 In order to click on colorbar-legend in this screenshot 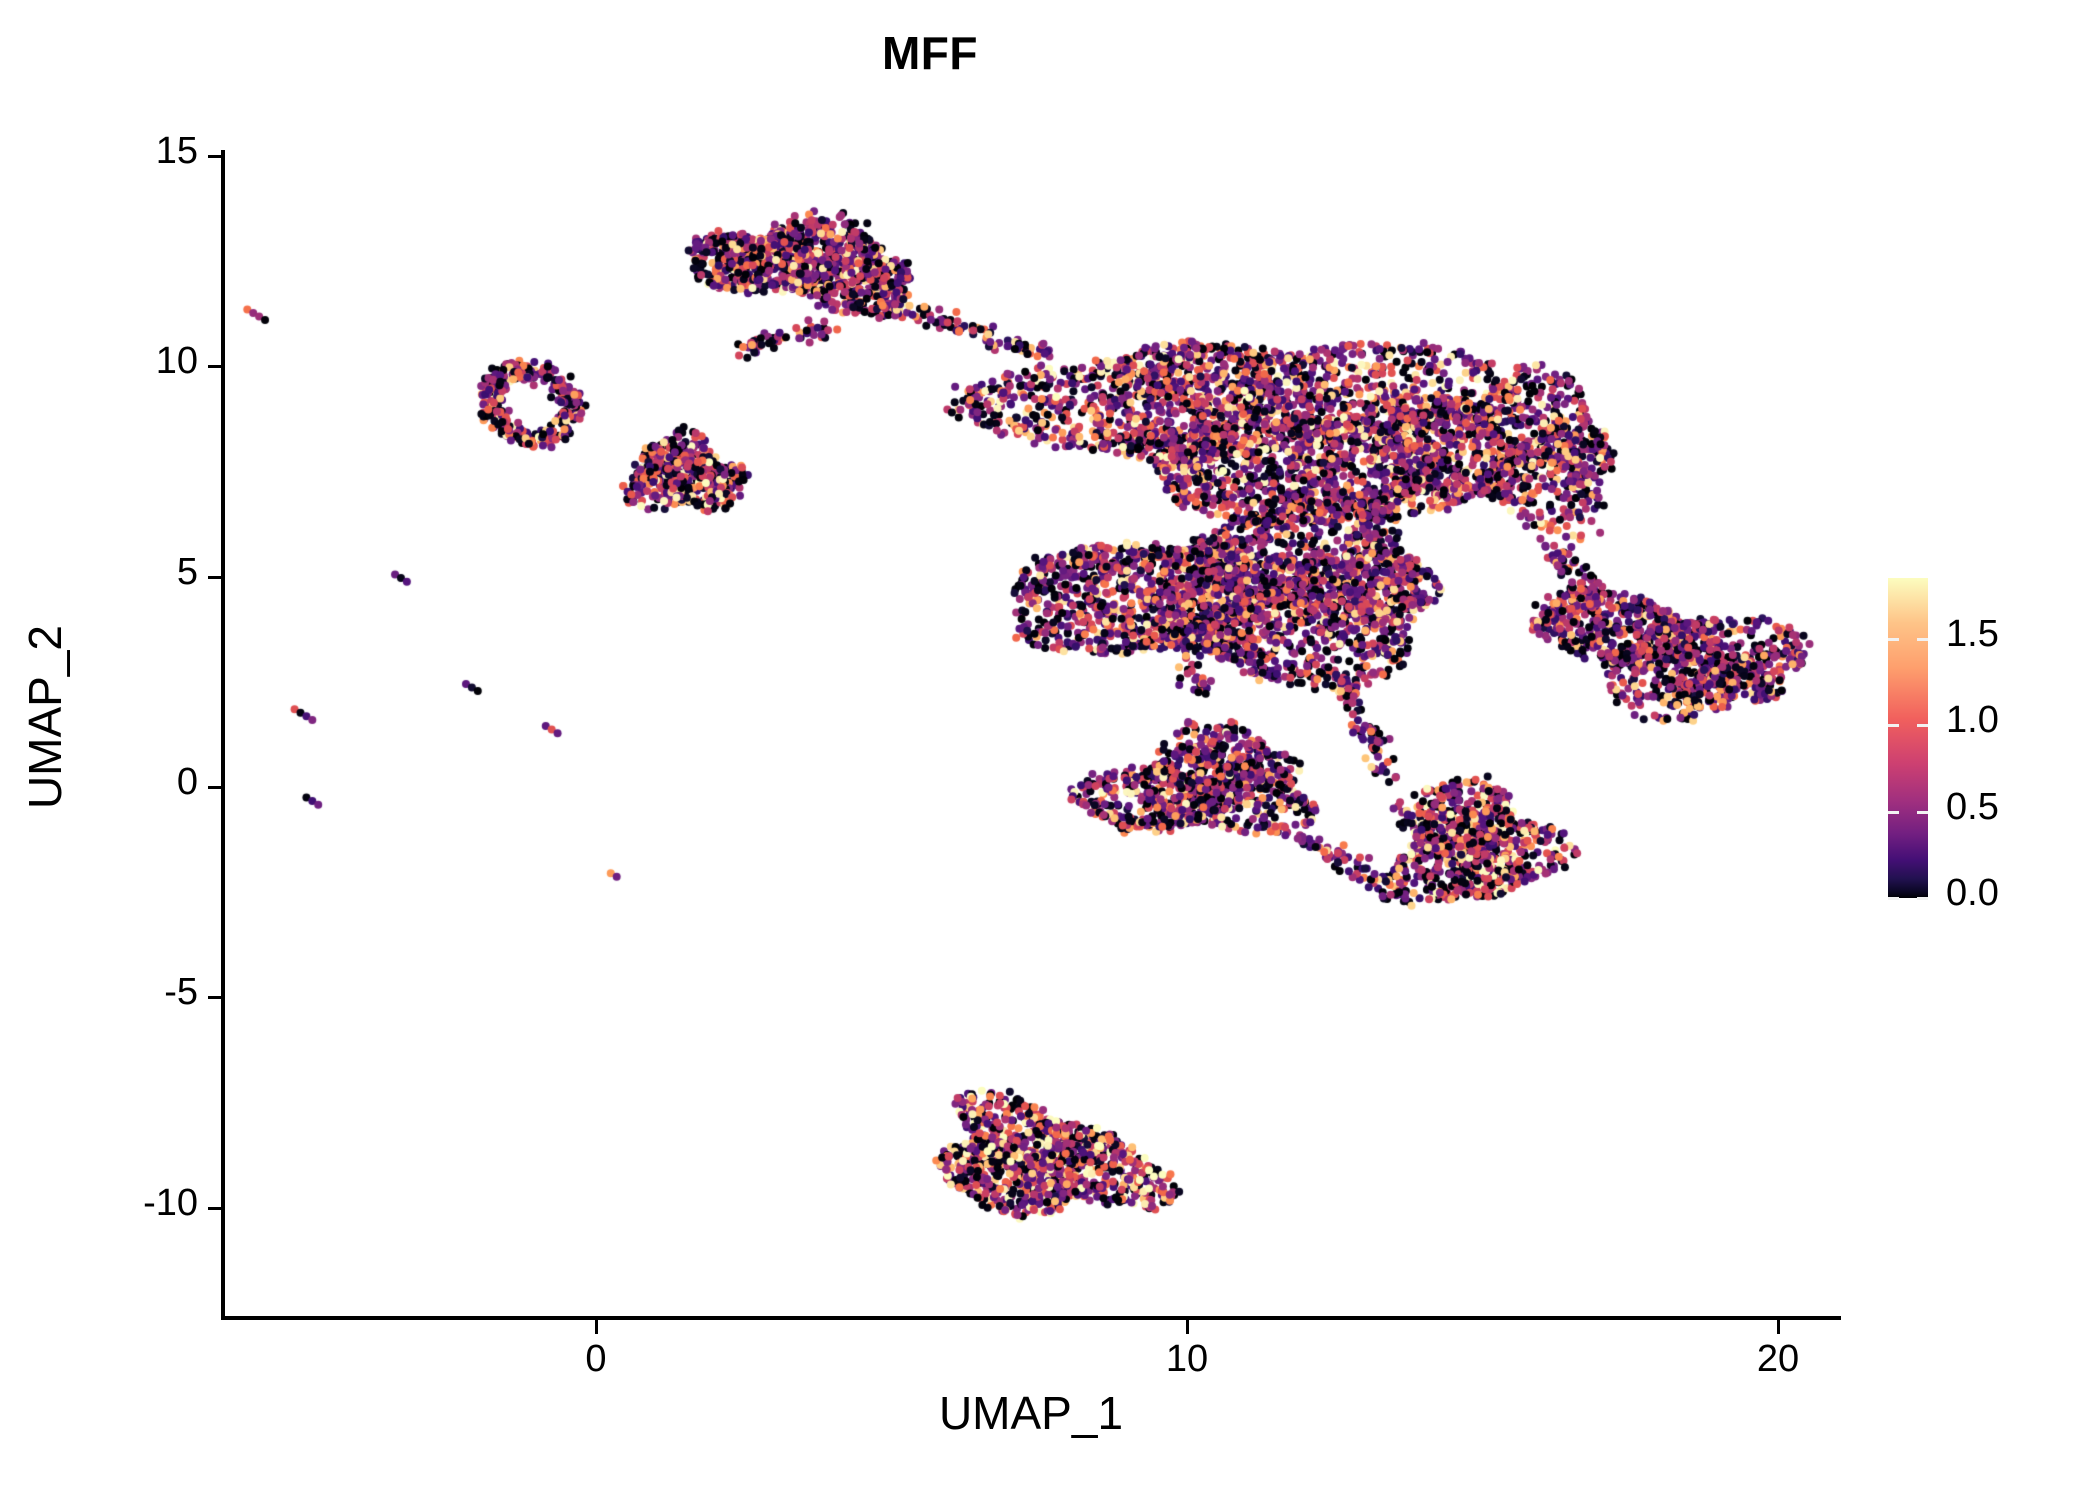, I will do `click(1908, 738)`.